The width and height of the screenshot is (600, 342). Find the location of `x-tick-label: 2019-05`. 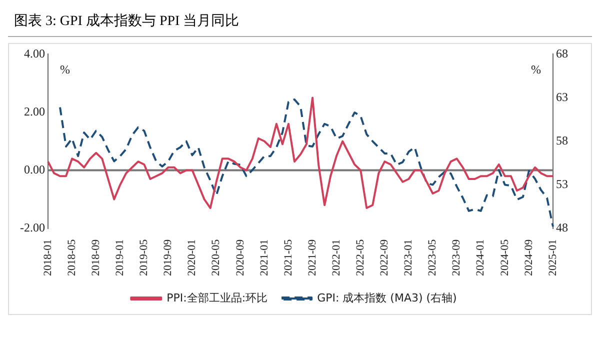

x-tick-label: 2019-05 is located at coordinates (144, 257).